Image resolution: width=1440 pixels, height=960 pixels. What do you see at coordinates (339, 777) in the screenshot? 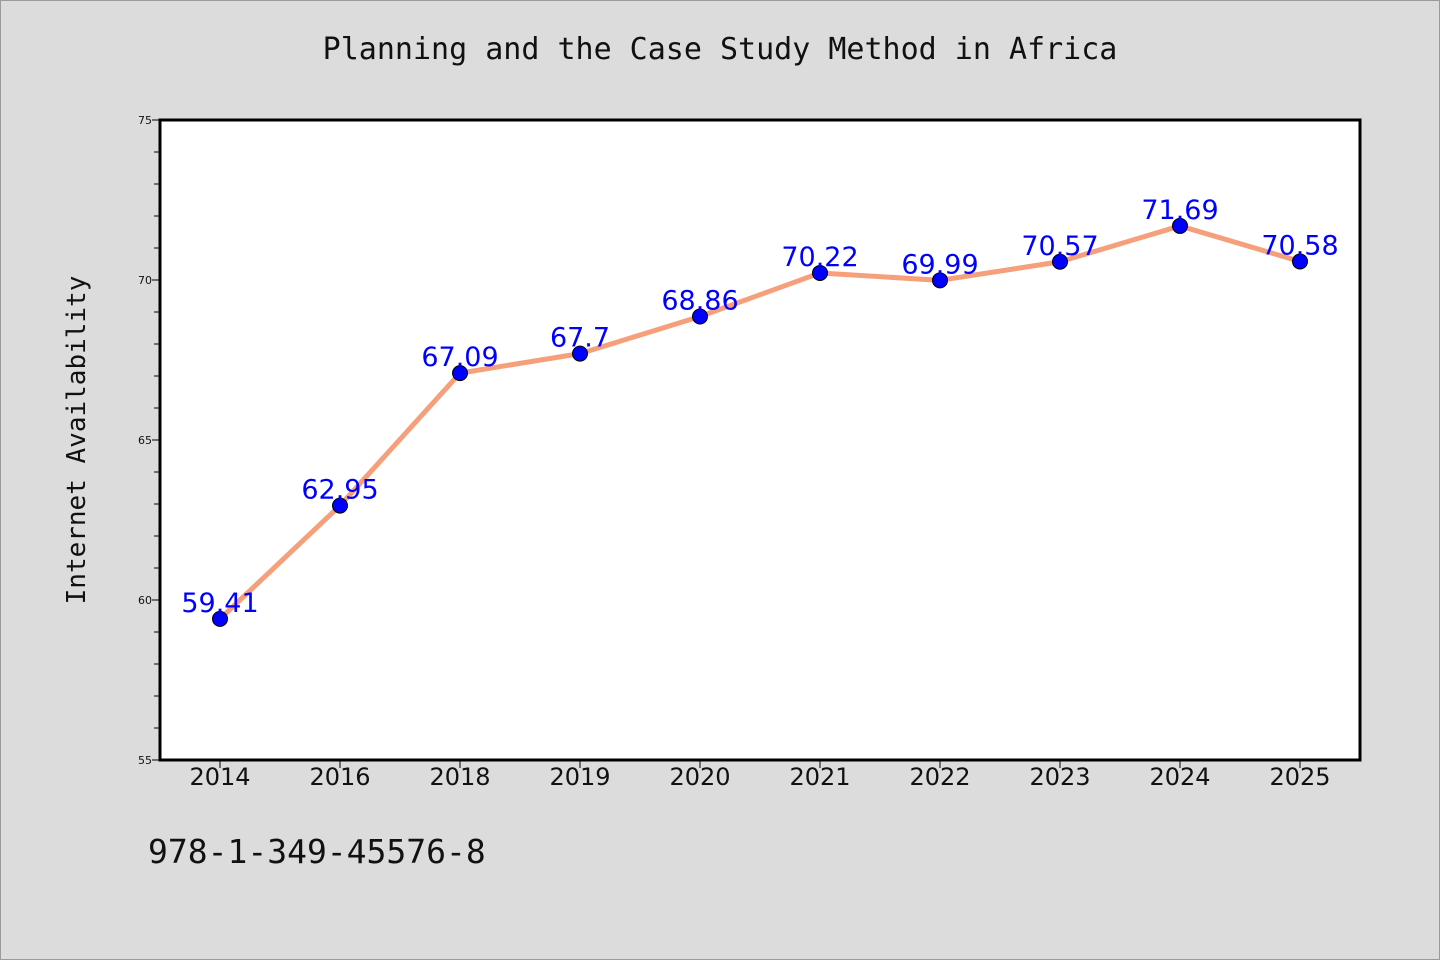
I see `x-tick-label: 2016` at bounding box center [339, 777].